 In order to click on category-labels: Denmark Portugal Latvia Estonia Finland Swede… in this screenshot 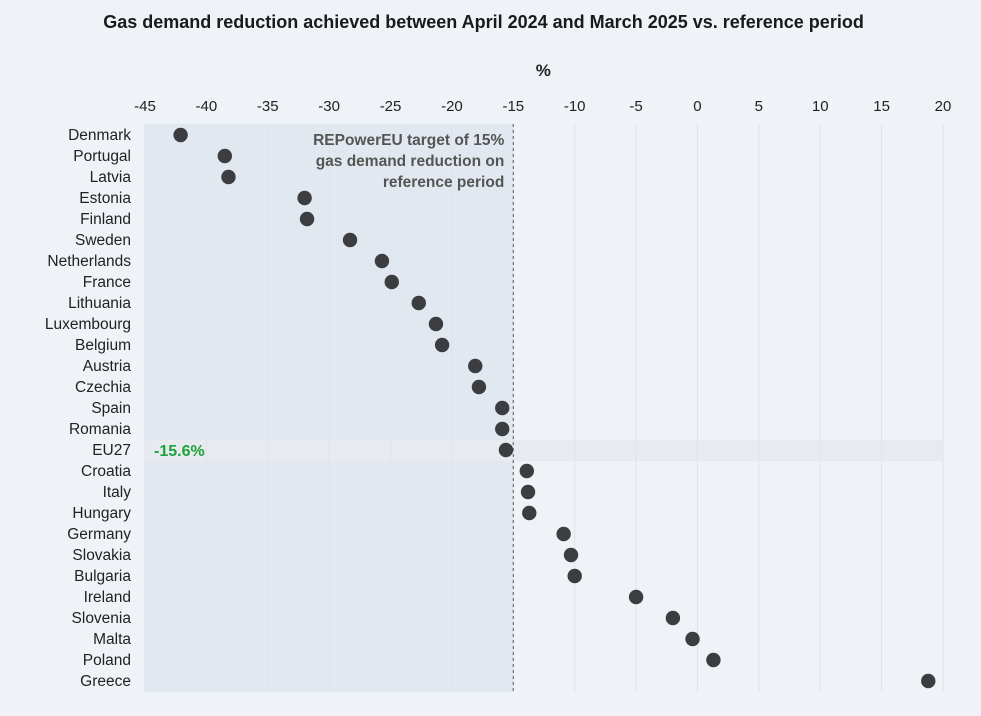, I will do `click(88, 408)`.